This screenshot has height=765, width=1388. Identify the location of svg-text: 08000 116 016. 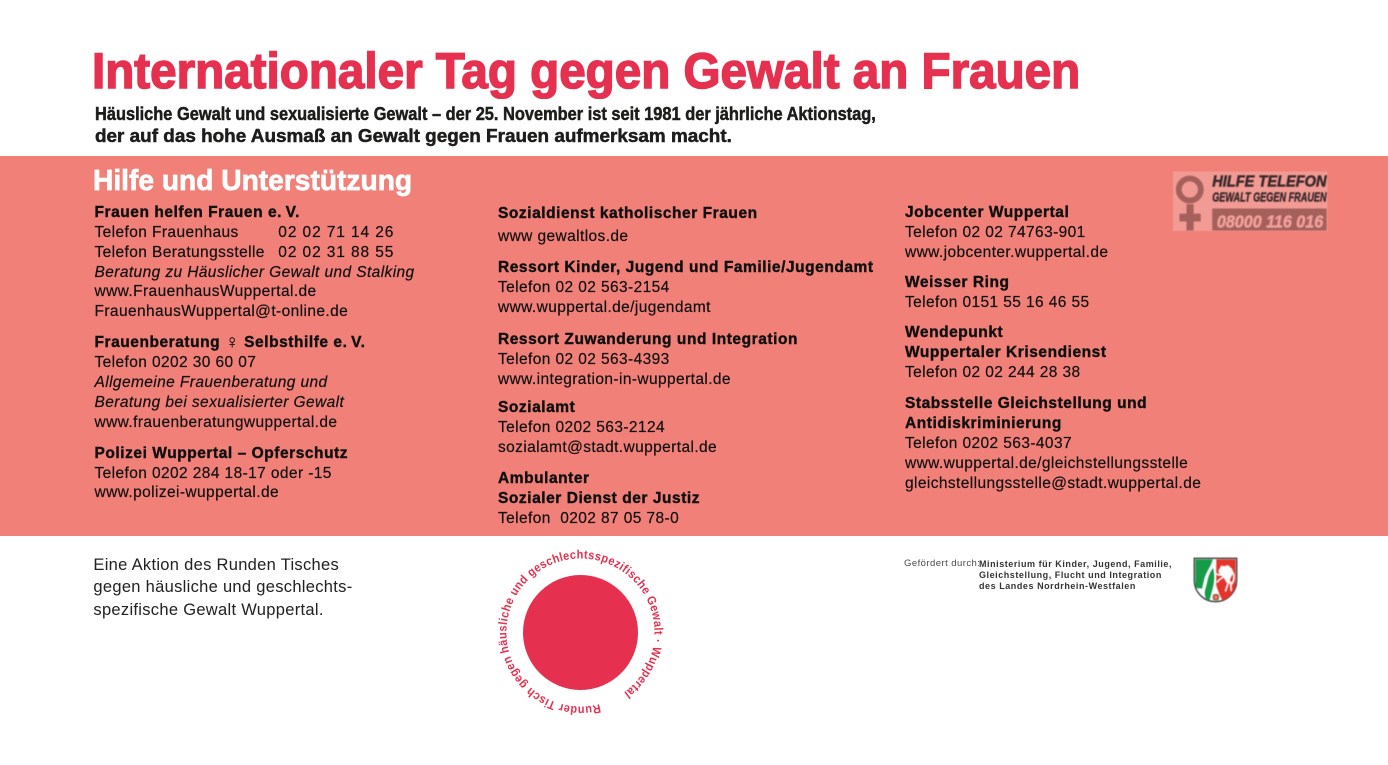
(1270, 221).